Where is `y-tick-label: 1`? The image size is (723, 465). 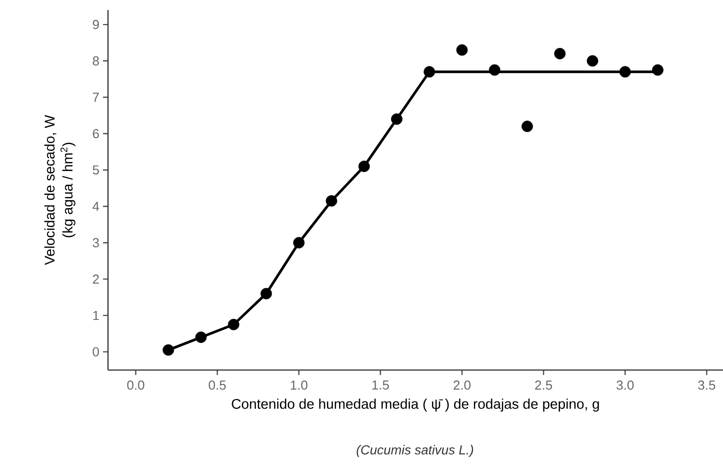
y-tick-label: 1 is located at coordinates (96, 315).